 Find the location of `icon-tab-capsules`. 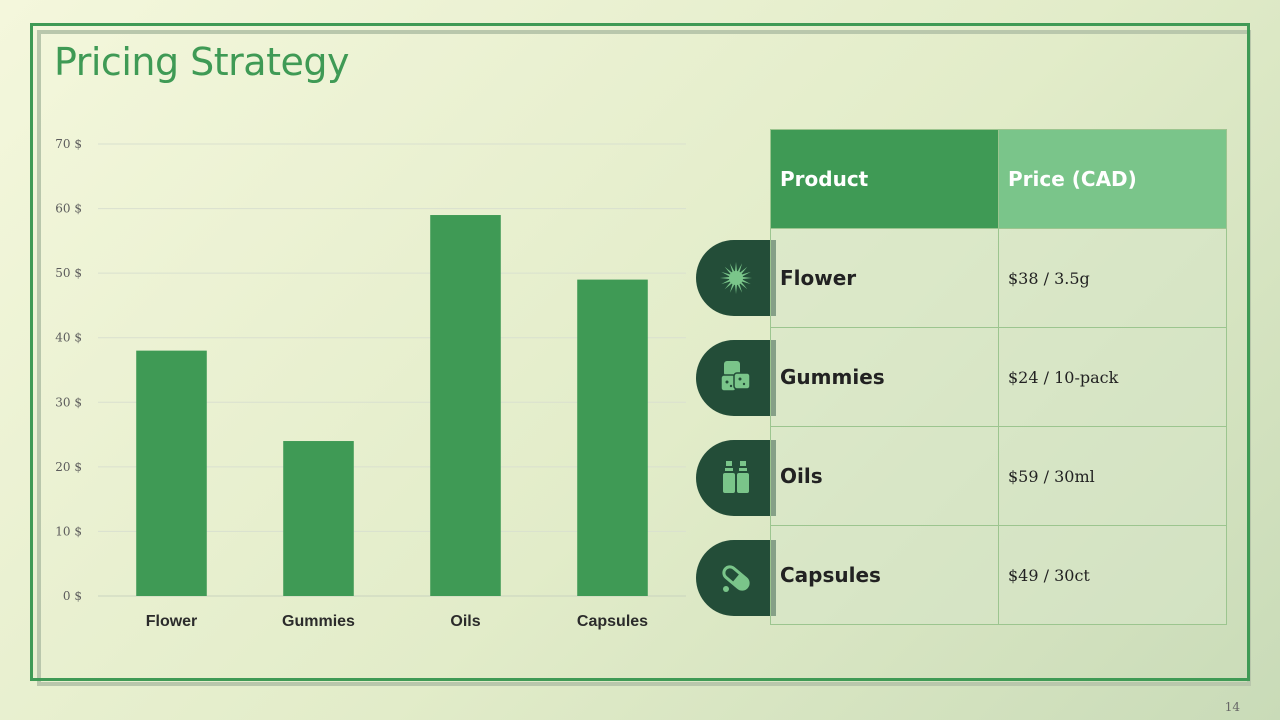

icon-tab-capsules is located at coordinates (736, 578).